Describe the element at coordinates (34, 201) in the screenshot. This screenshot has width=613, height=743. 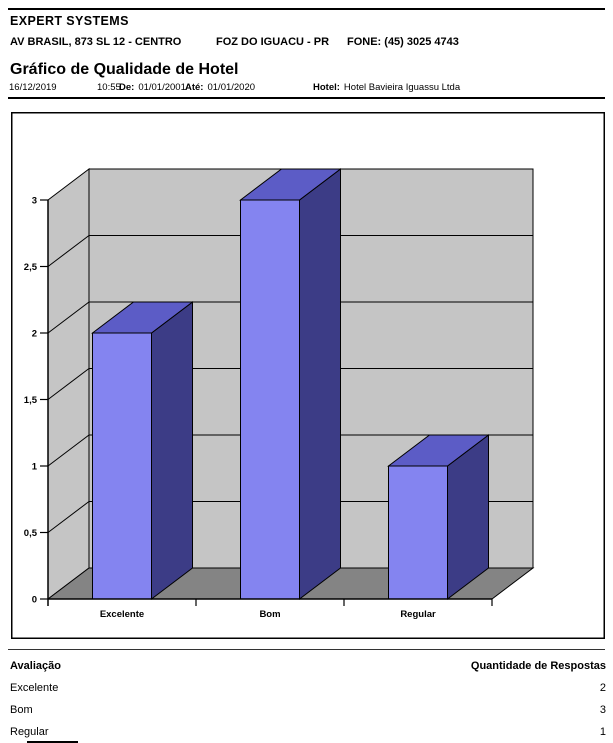
I see `svg-text: 3` at that location.